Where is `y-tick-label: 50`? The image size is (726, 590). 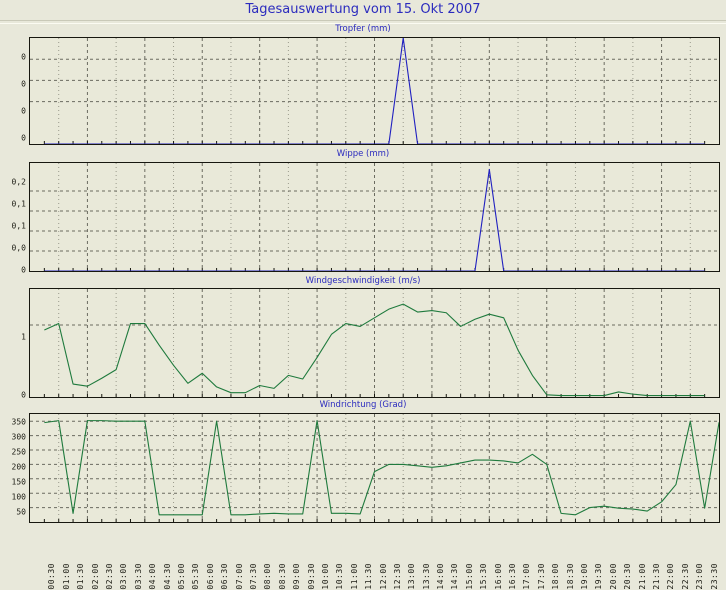 y-tick-label: 50 is located at coordinates (21, 512).